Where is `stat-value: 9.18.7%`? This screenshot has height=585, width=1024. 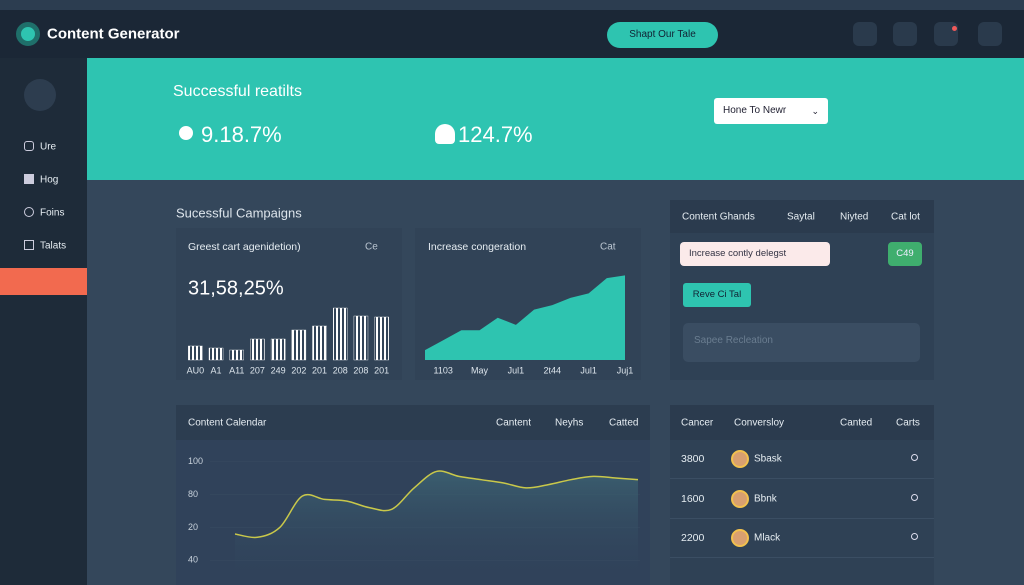
stat-value: 9.18.7% is located at coordinates (241, 134).